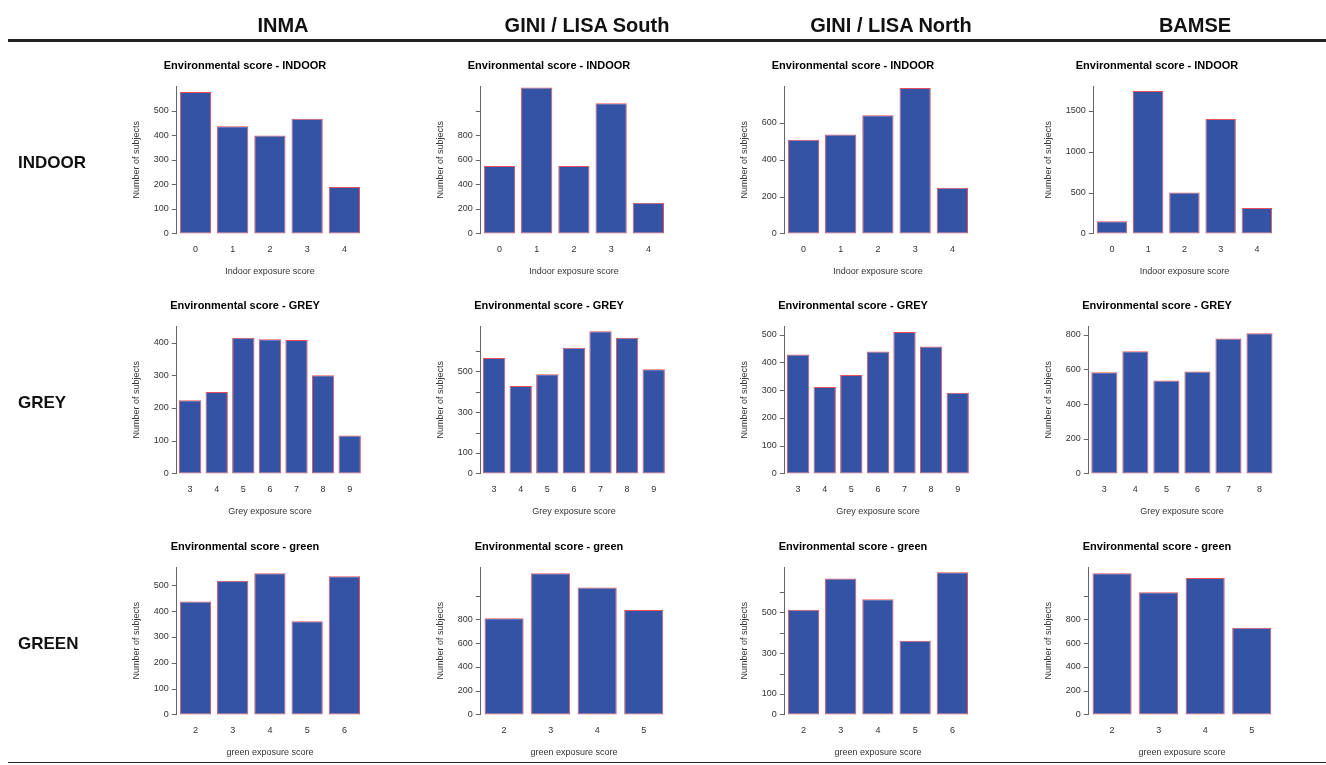 Image resolution: width=1326 pixels, height=765 pixels. Describe the element at coordinates (1157, 64) in the screenshot. I see `chart-title: Environmental score - INDOOR` at that location.